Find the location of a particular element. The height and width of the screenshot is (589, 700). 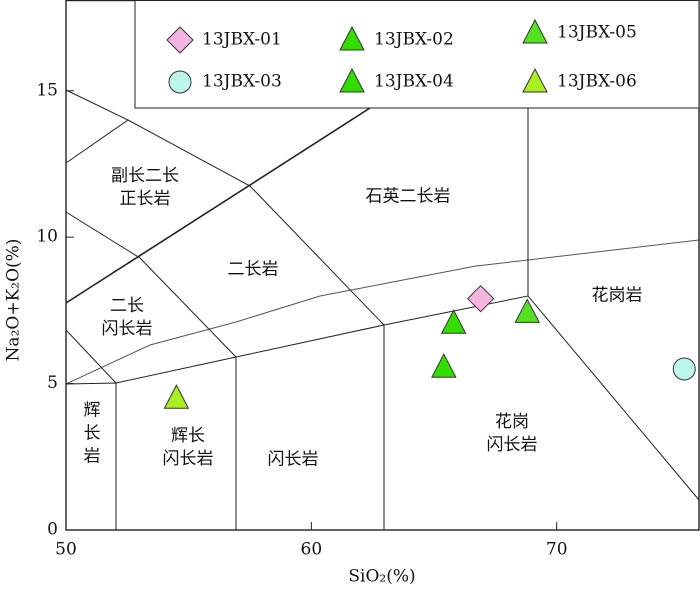

field-label: 花岗岩 is located at coordinates (617, 296).